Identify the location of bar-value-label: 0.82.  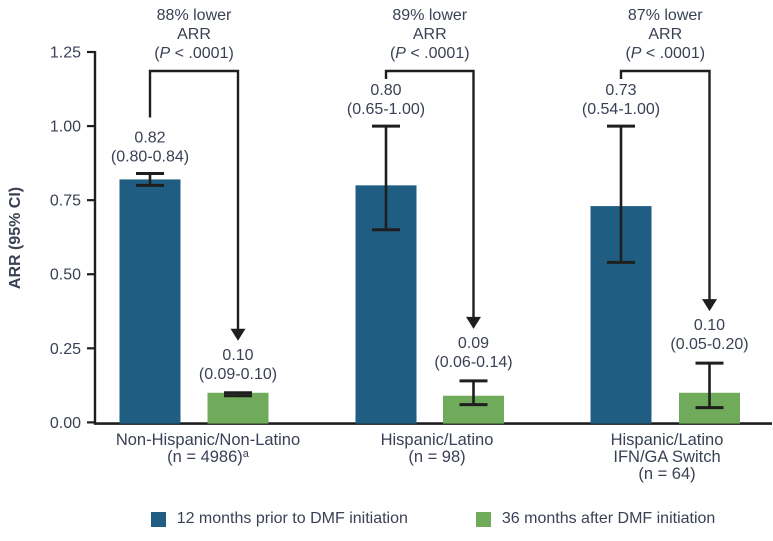
(149, 137).